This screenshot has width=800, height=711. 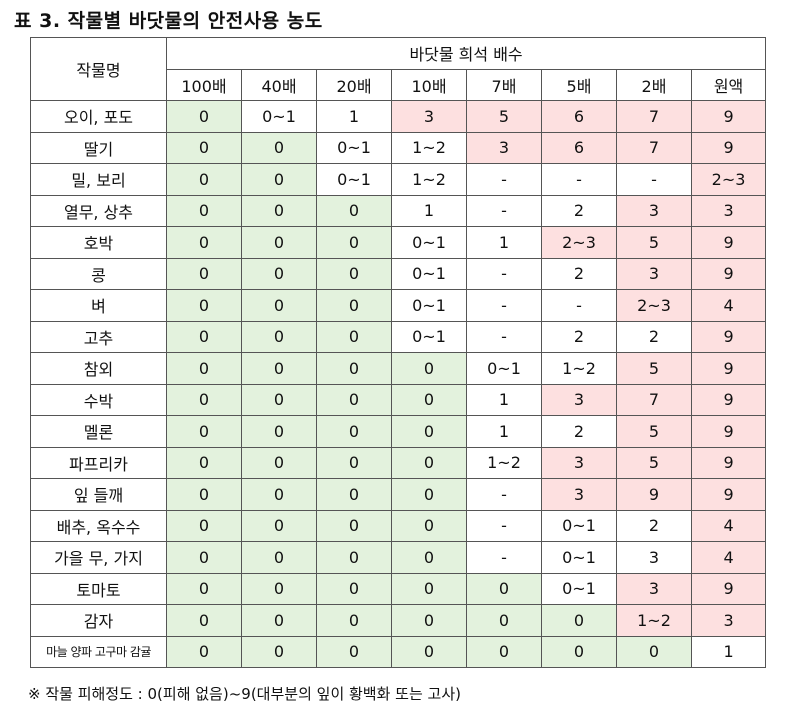 I want to click on damage-value-cell: 6, so click(x=579, y=147).